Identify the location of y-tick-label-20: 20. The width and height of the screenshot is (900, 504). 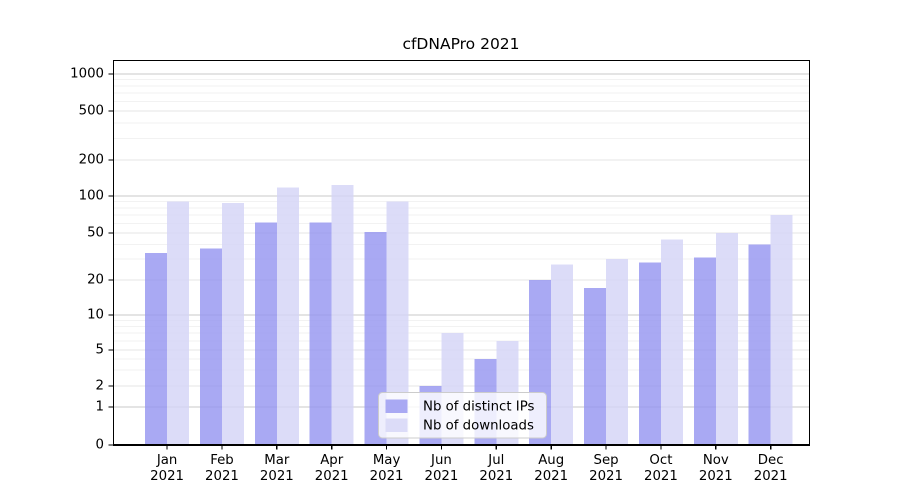
(95, 280).